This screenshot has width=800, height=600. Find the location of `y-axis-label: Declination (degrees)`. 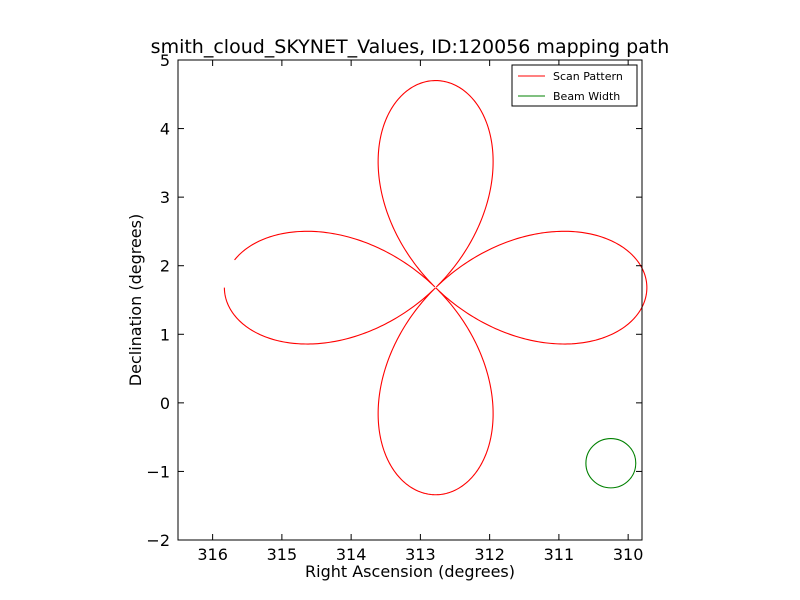

y-axis-label: Declination (degrees) is located at coordinates (135, 300).